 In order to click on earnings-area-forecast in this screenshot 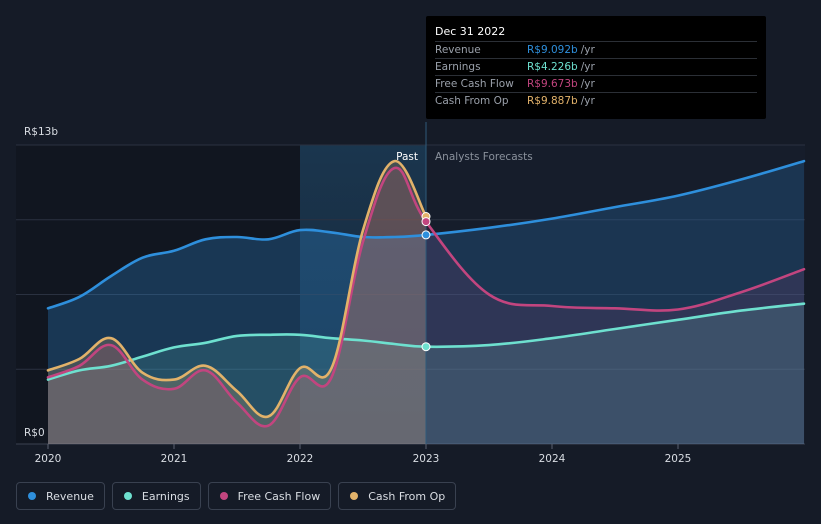, I will do `click(615, 373)`.